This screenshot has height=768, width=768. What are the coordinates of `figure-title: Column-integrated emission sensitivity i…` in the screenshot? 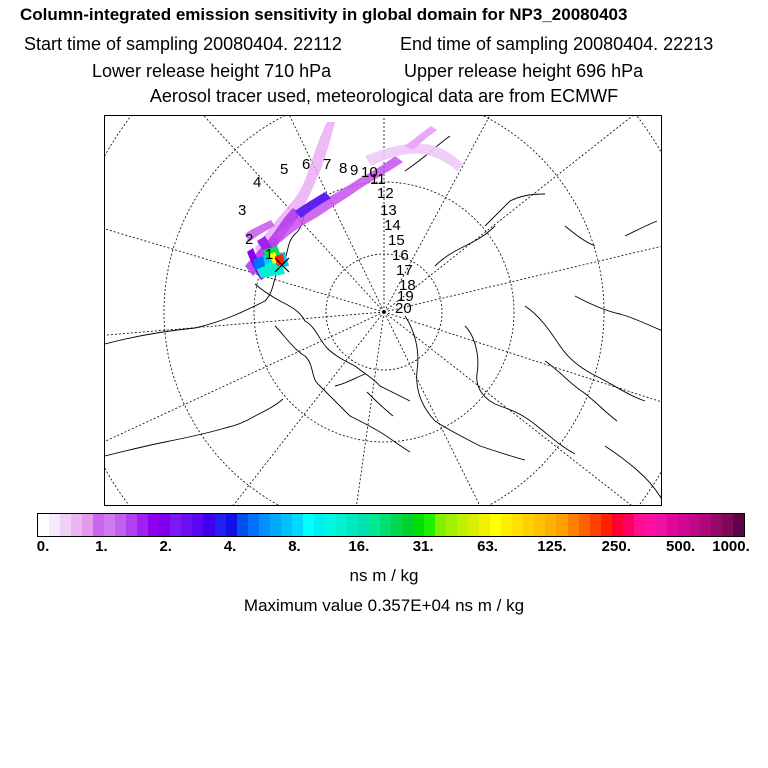 It's located at (324, 14).